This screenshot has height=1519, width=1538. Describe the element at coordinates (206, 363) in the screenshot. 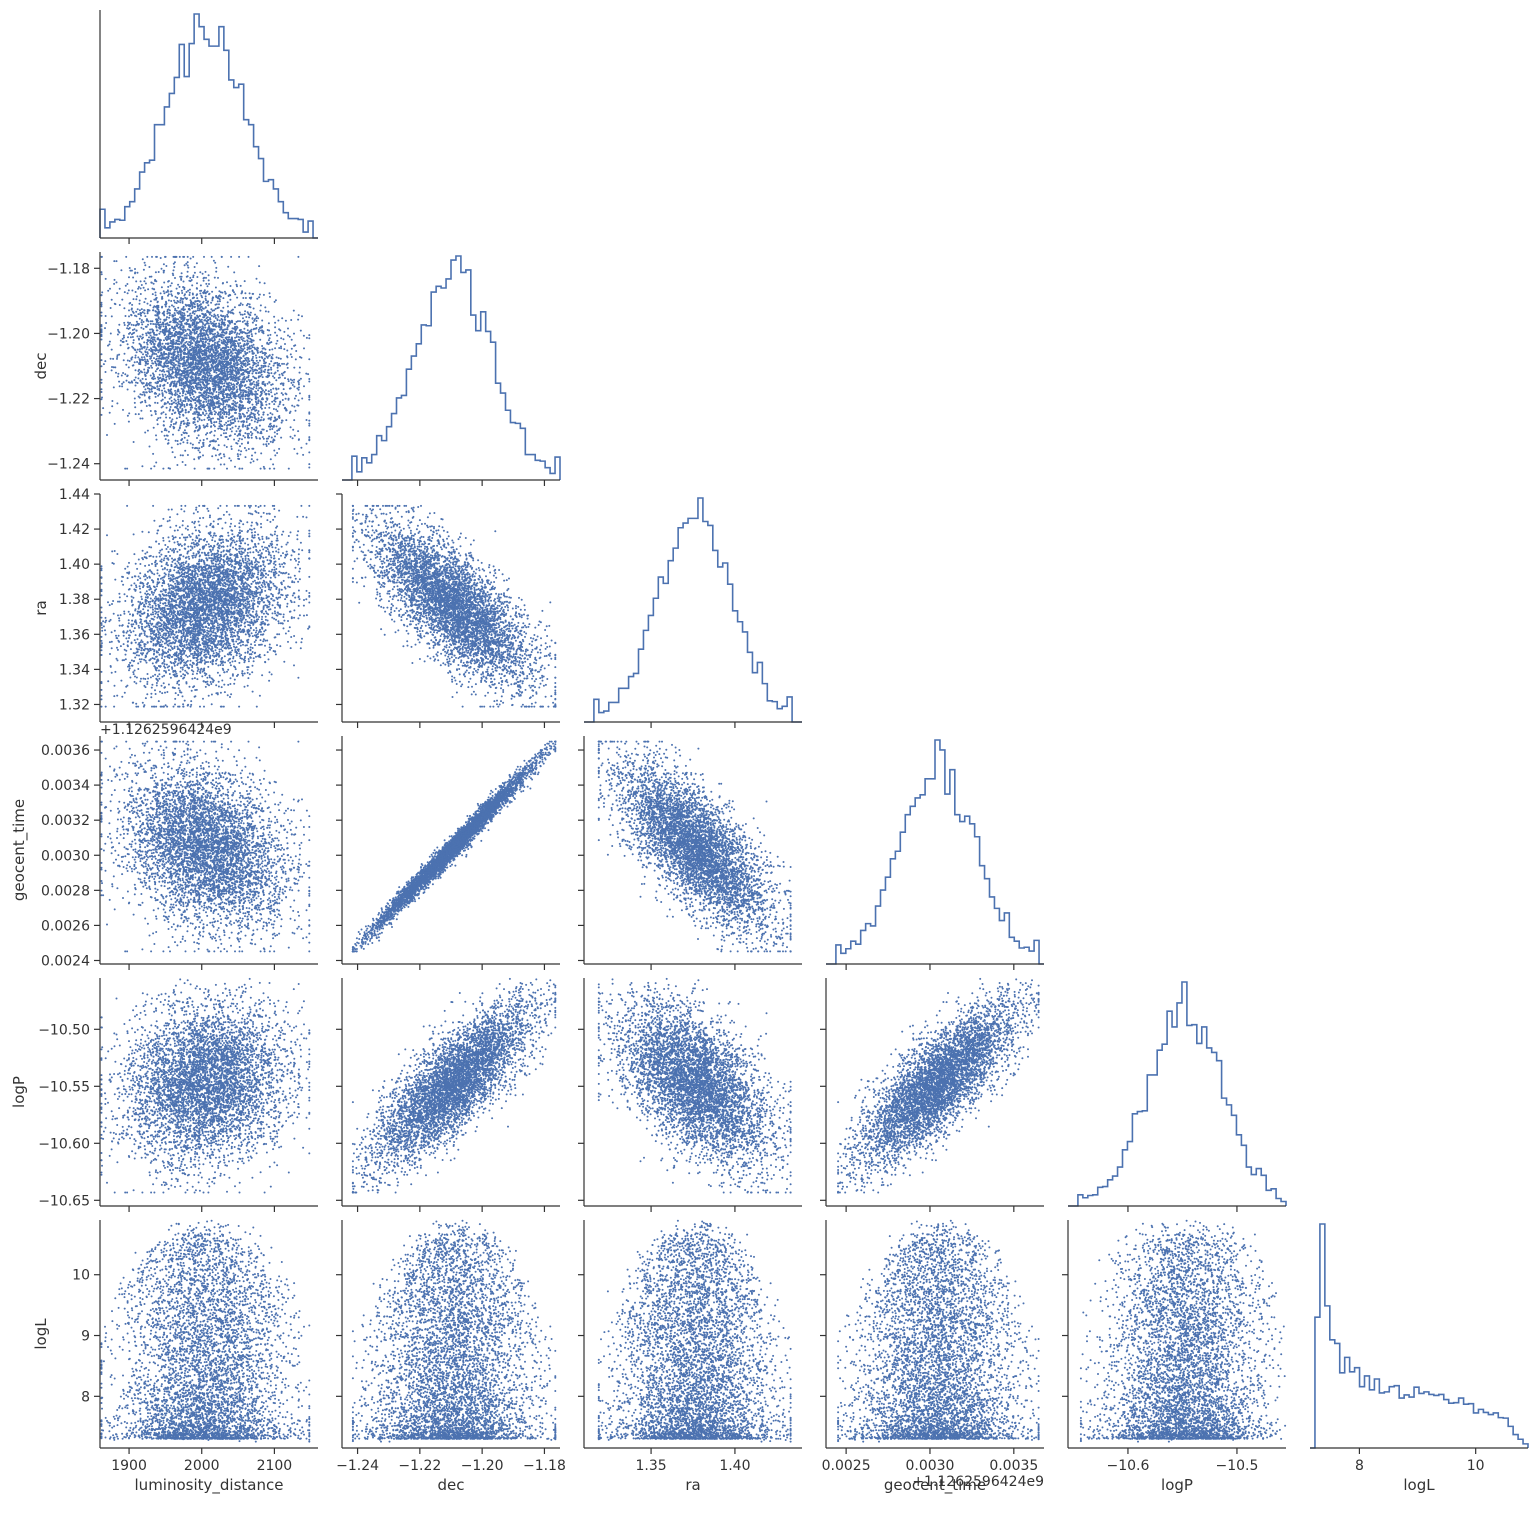

I see `scatter-points` at that location.